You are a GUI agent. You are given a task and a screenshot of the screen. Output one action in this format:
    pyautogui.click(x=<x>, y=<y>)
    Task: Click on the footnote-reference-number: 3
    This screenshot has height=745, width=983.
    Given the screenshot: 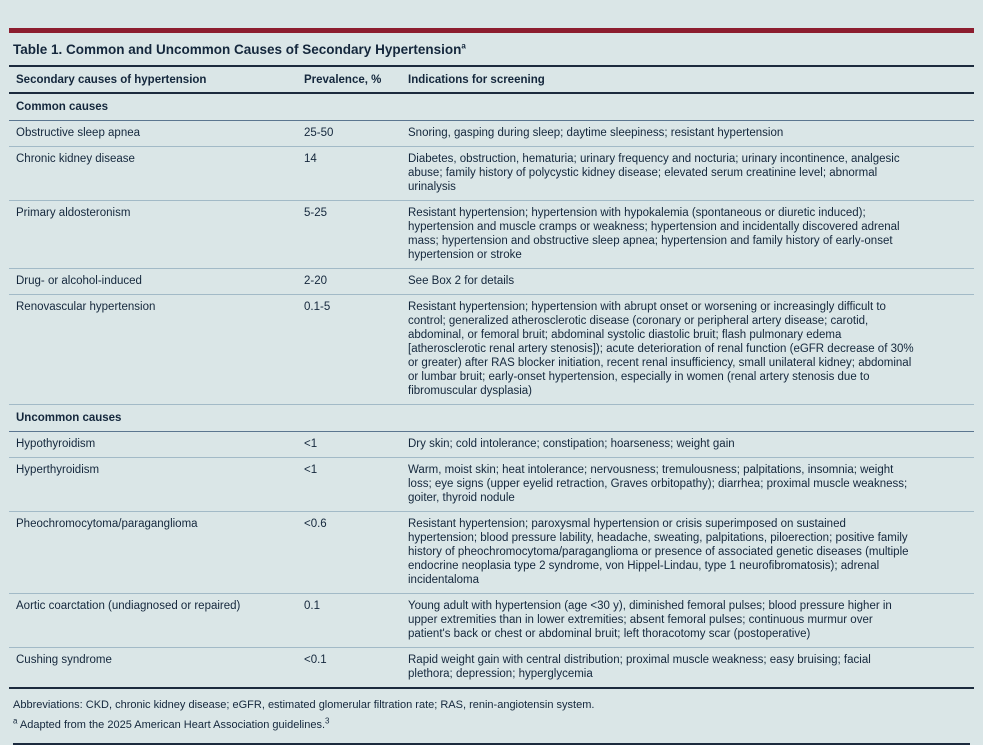 What is the action you would take?
    pyautogui.click(x=327, y=721)
    